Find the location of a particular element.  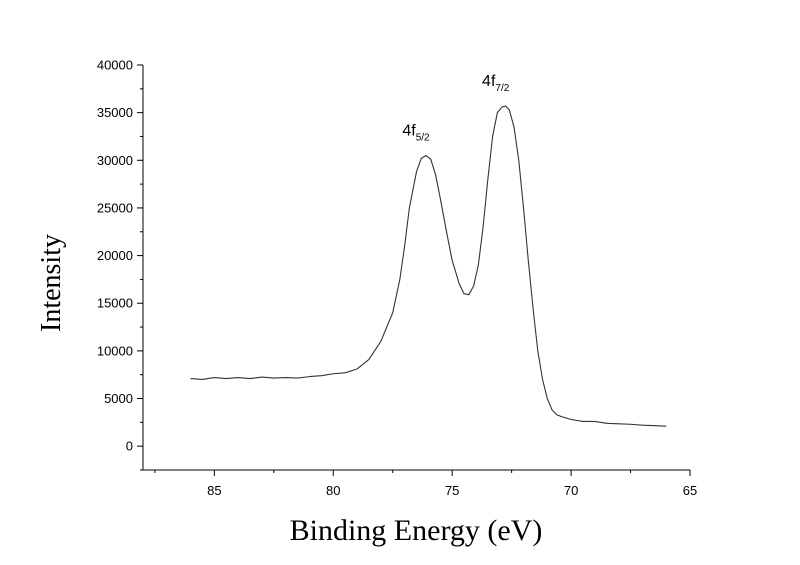

y-tick-label: 25000 is located at coordinates (115, 207).